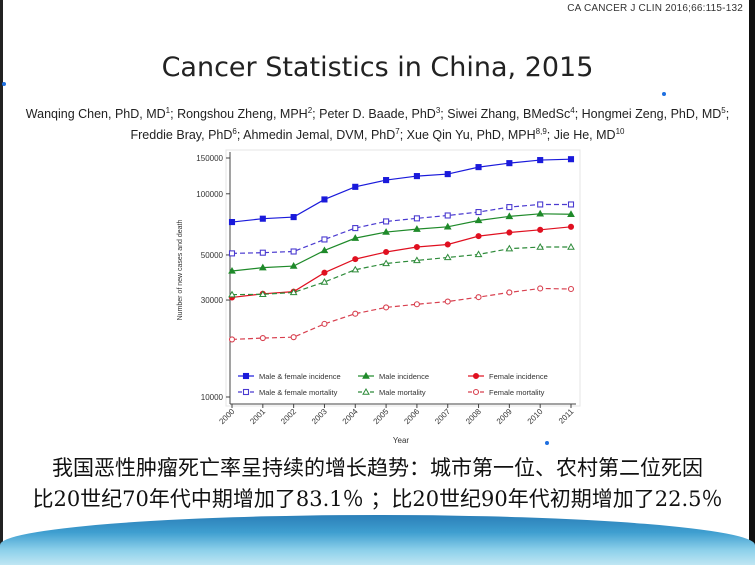 The height and width of the screenshot is (565, 755). What do you see at coordinates (377, 540) in the screenshot?
I see `ocean-decoration` at bounding box center [377, 540].